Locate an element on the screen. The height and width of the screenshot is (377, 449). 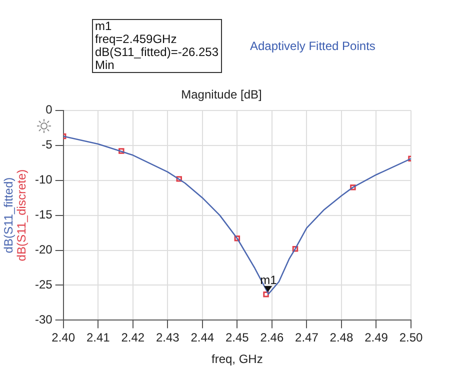
y-tick-label: -5 is located at coordinates (47, 145).